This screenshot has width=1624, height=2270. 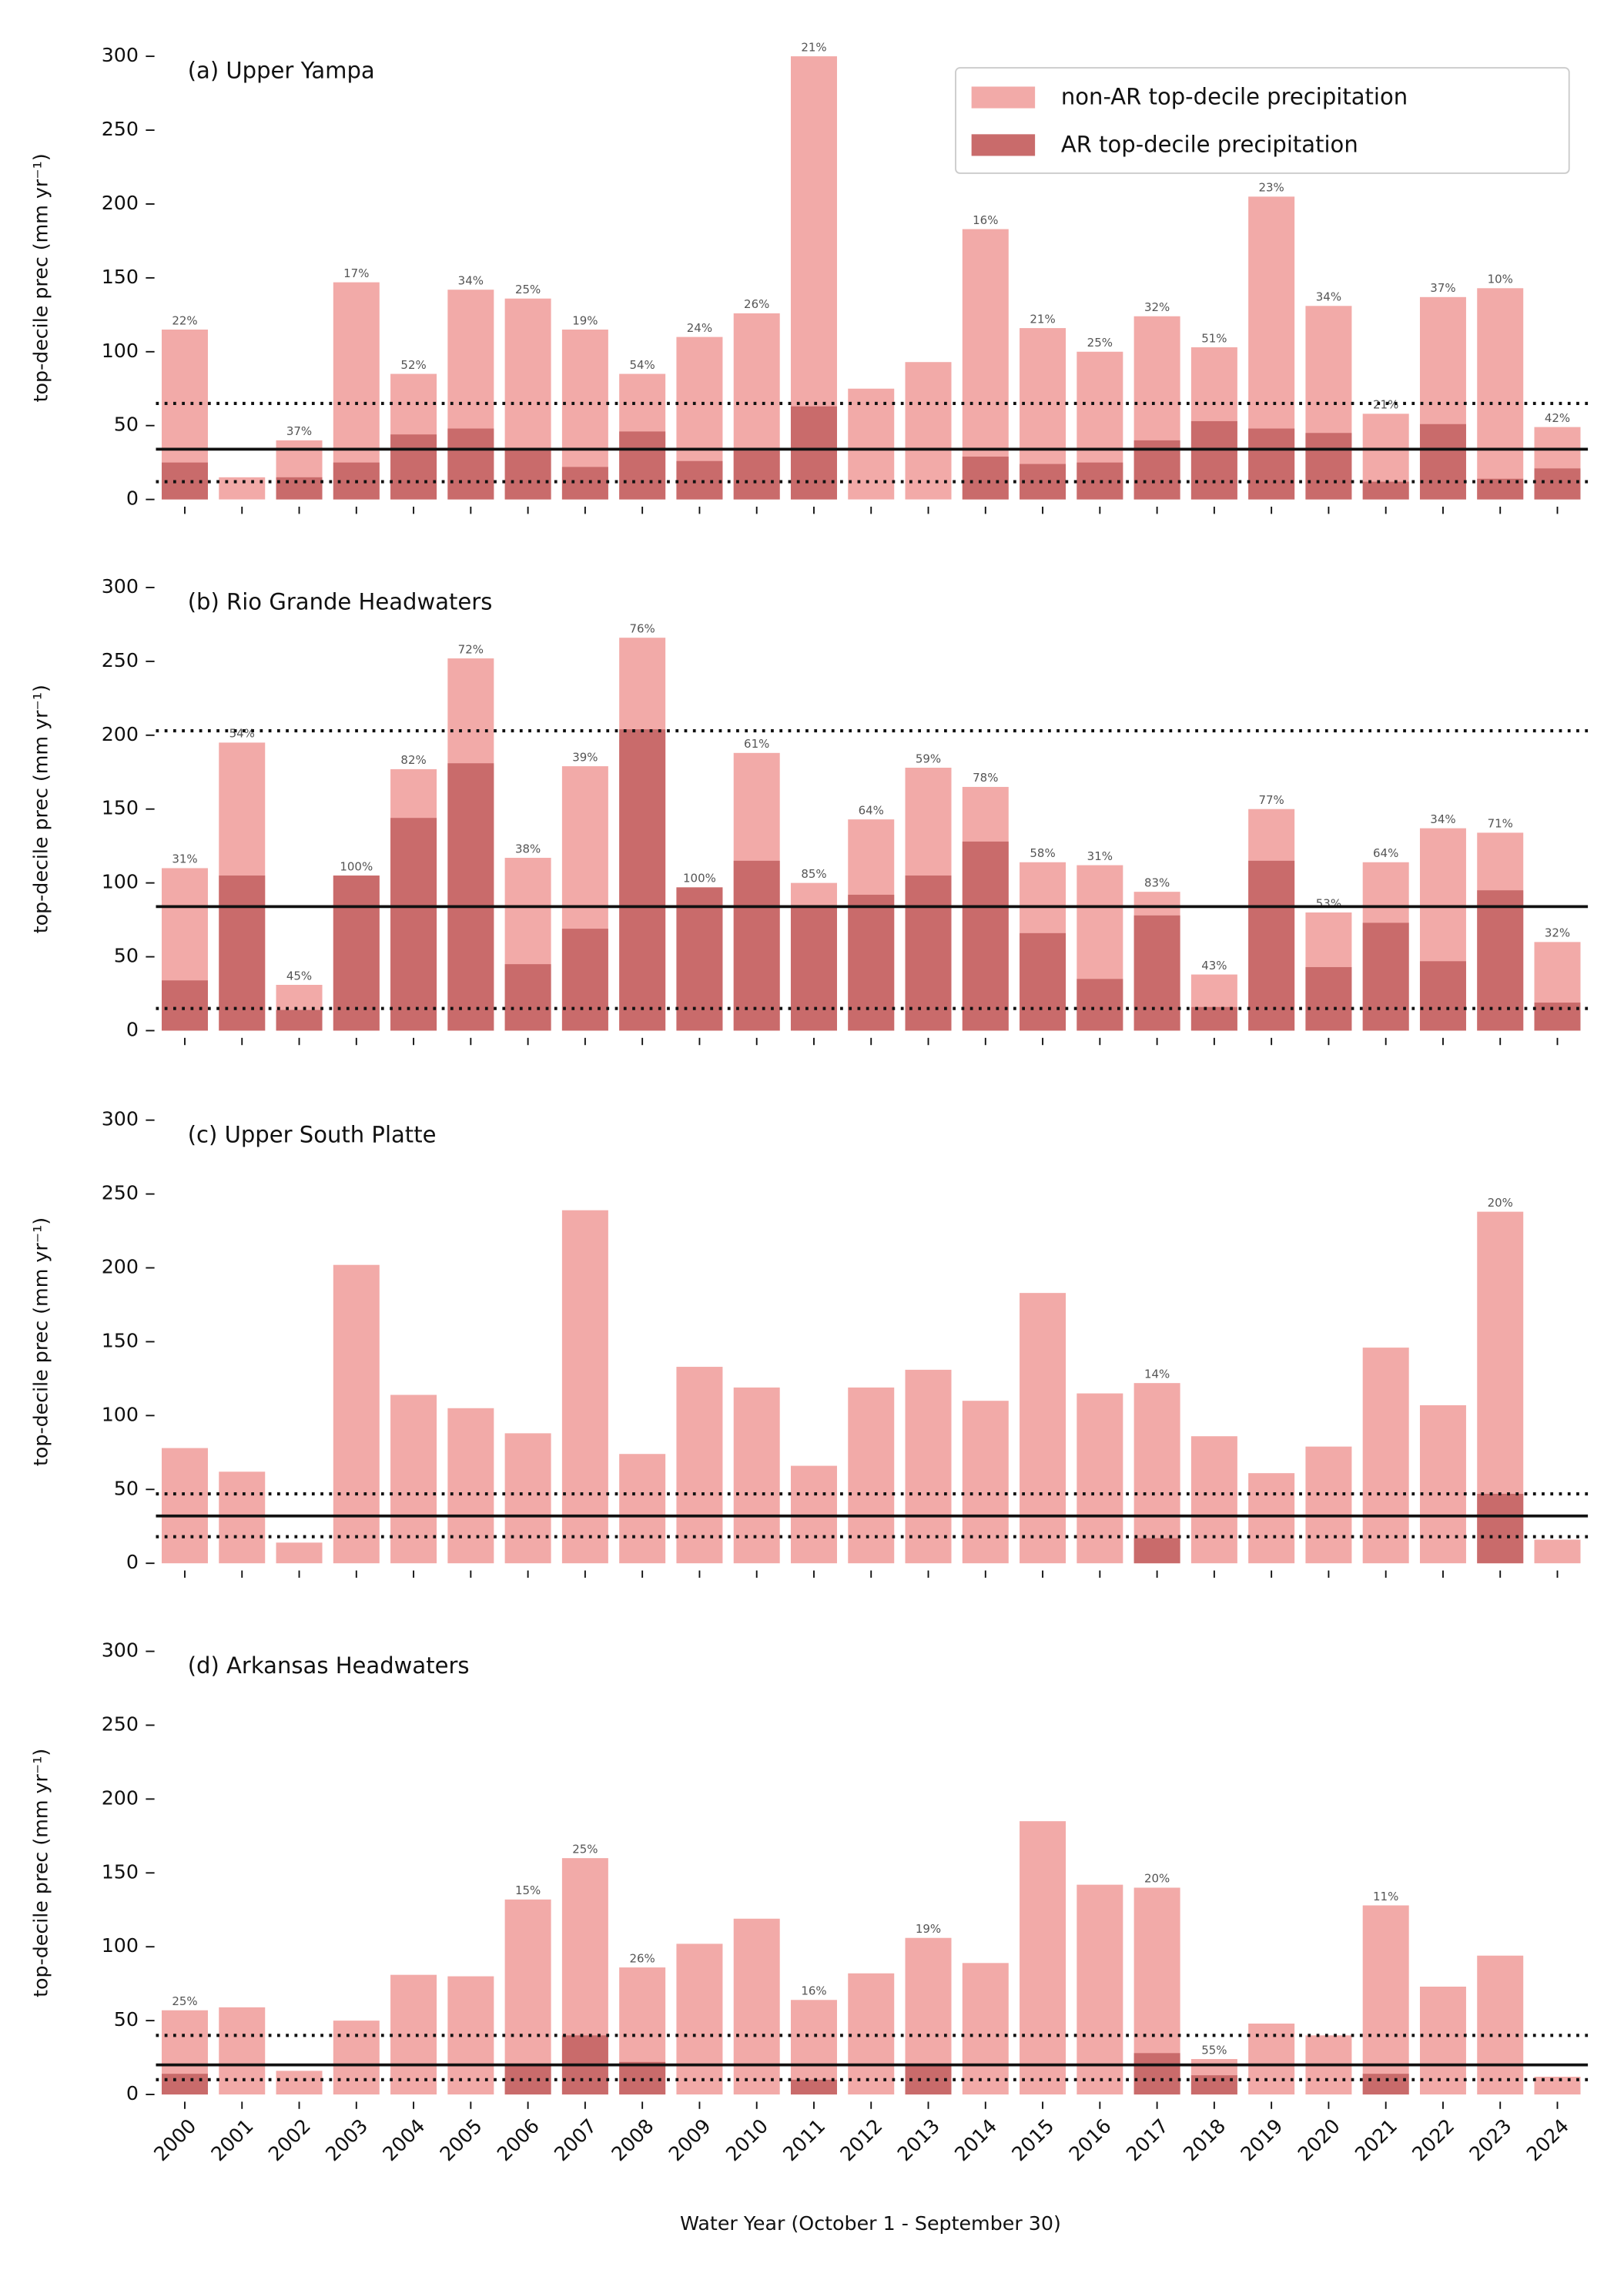 What do you see at coordinates (356, 866) in the screenshot?
I see `bar-label: 100%` at bounding box center [356, 866].